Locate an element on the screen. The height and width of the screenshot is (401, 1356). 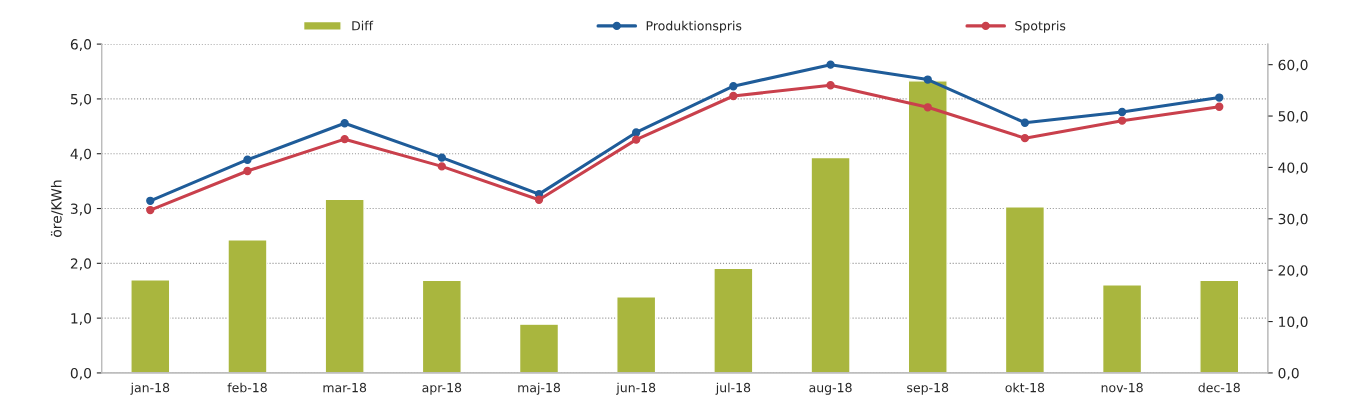
legend-label: Diff is located at coordinates (363, 25).